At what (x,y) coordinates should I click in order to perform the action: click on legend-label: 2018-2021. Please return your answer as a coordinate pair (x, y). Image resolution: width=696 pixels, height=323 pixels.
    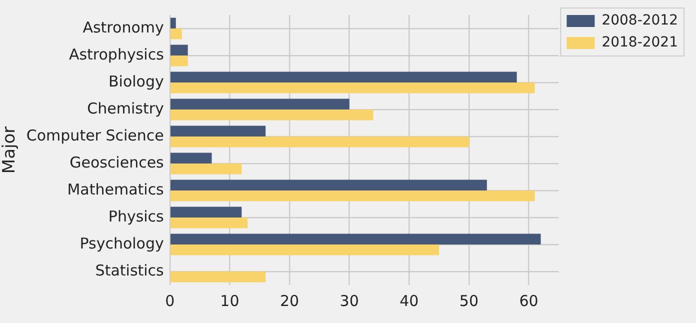
    Looking at the image, I should click on (640, 42).